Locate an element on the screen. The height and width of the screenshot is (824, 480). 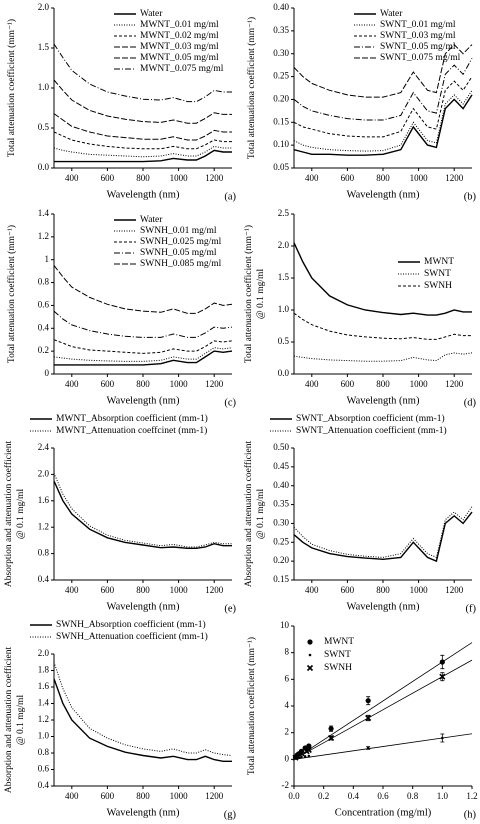
y-tick-label: 0.5 is located at coordinates (44, 127).